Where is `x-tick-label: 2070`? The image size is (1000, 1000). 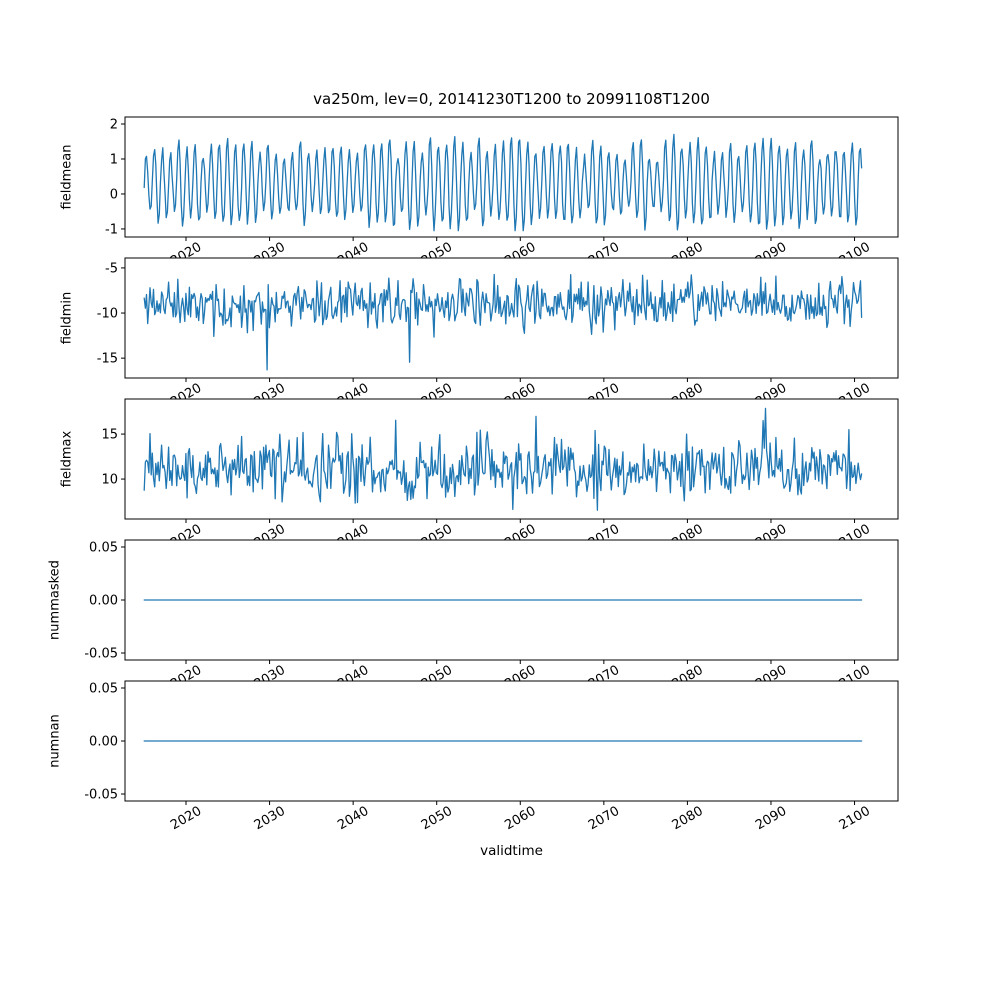 x-tick-label: 2070 is located at coordinates (604, 819).